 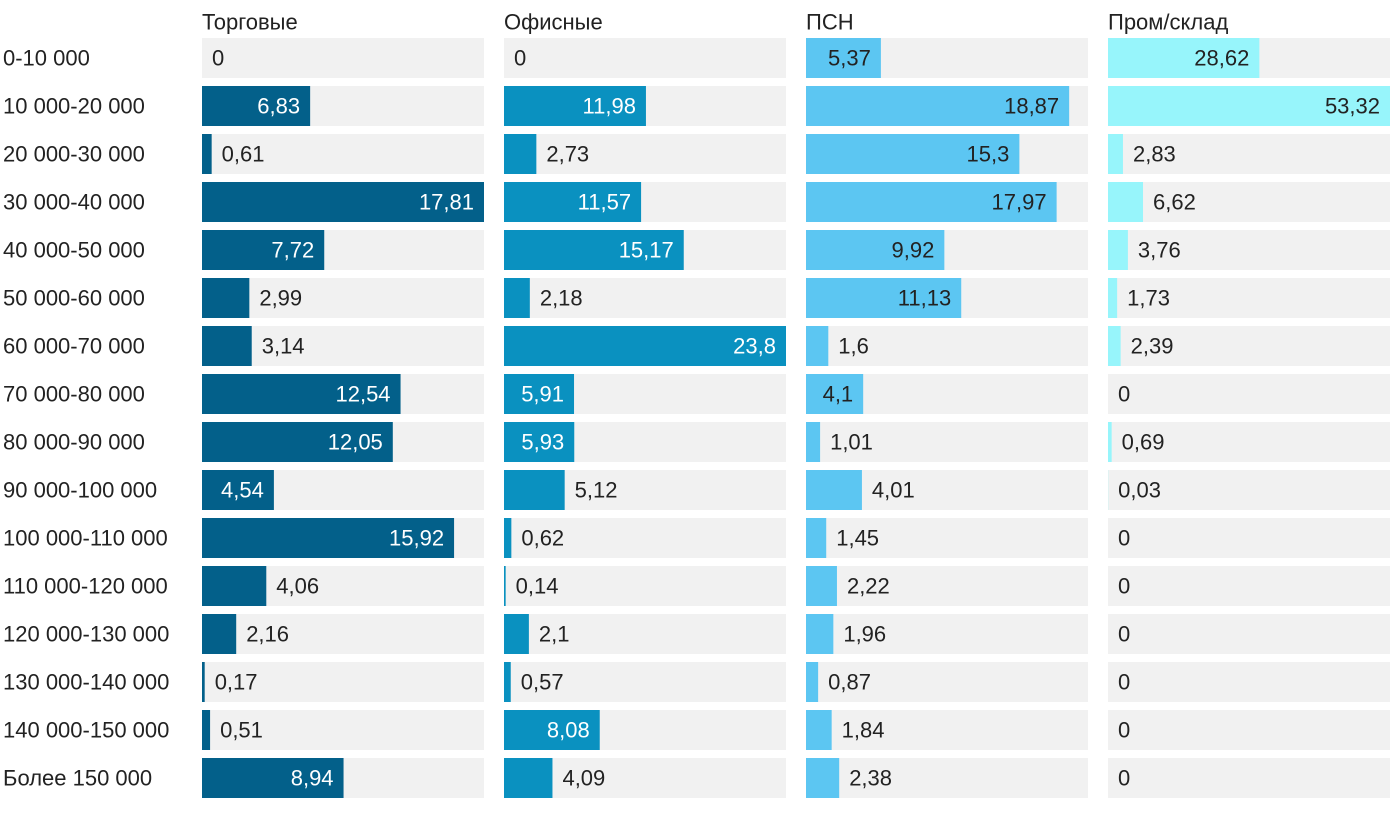 I want to click on value-label: 2,16, so click(x=267, y=634).